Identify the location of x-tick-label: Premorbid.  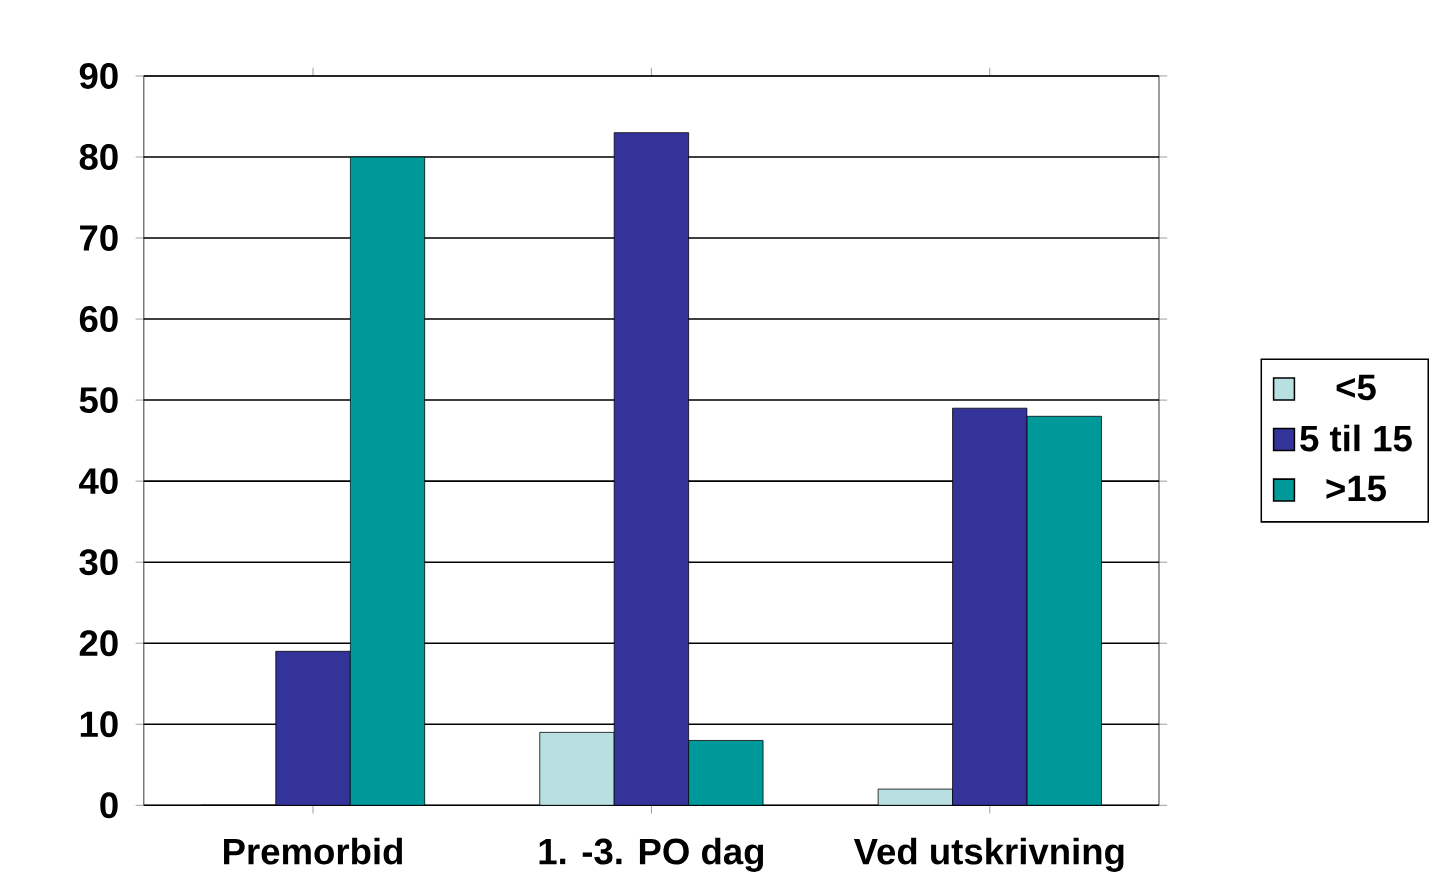
(313, 851).